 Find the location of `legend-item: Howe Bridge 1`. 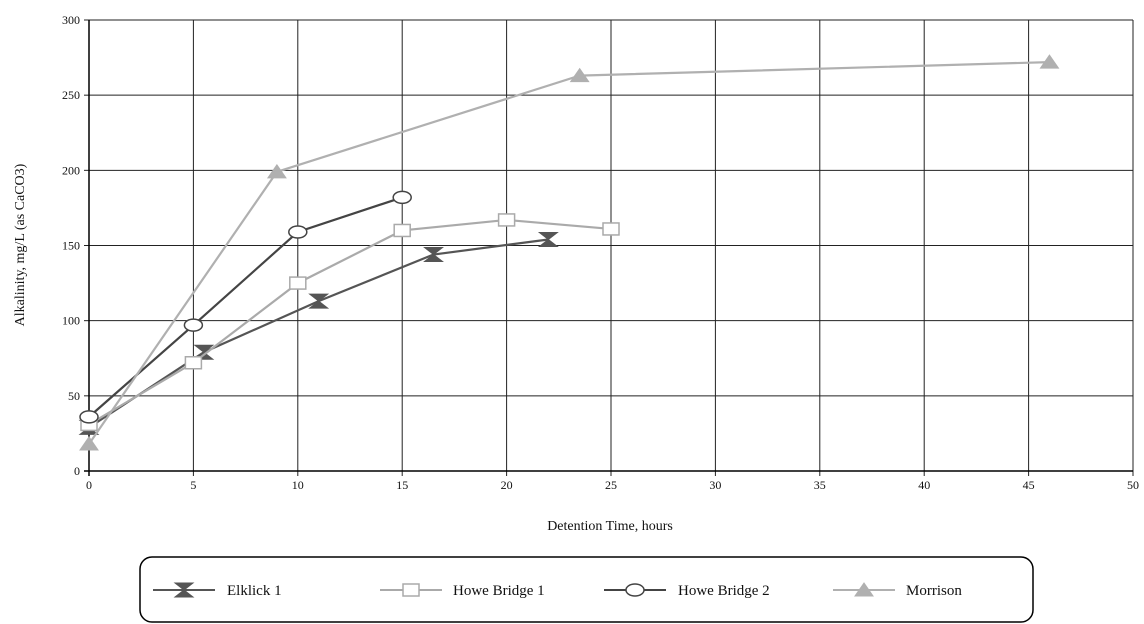

legend-item: Howe Bridge 1 is located at coordinates (462, 591).